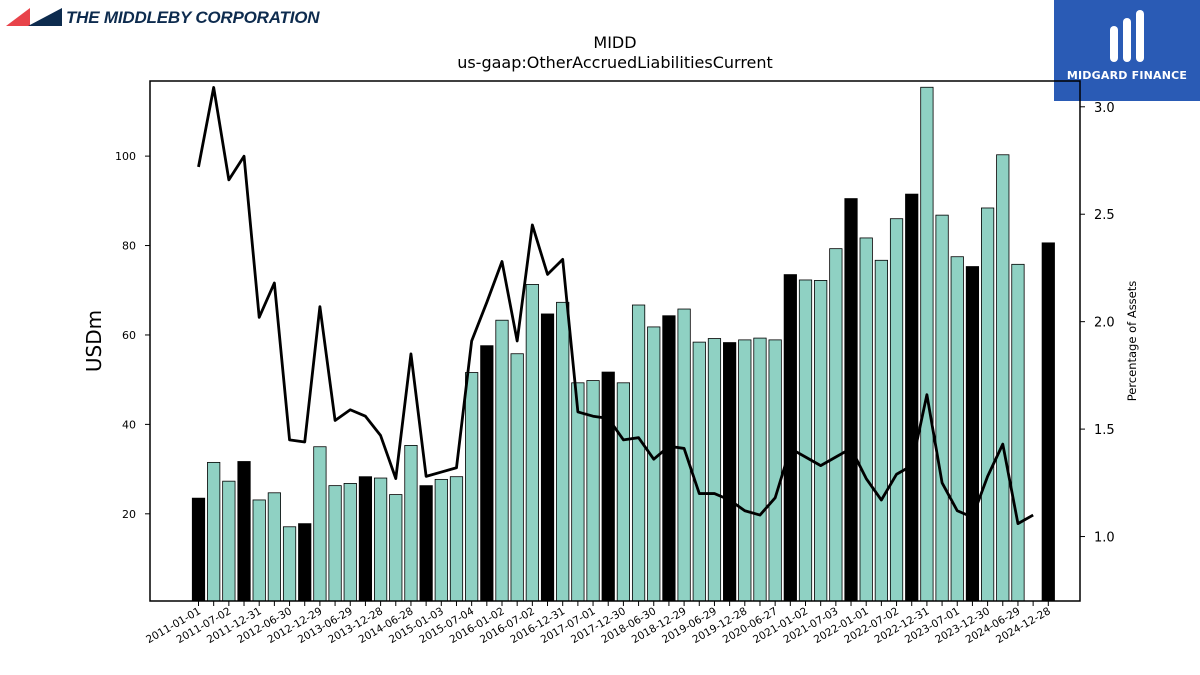 The image size is (1200, 675). What do you see at coordinates (129, 424) in the screenshot?
I see `y-tick-label: 40` at bounding box center [129, 424].